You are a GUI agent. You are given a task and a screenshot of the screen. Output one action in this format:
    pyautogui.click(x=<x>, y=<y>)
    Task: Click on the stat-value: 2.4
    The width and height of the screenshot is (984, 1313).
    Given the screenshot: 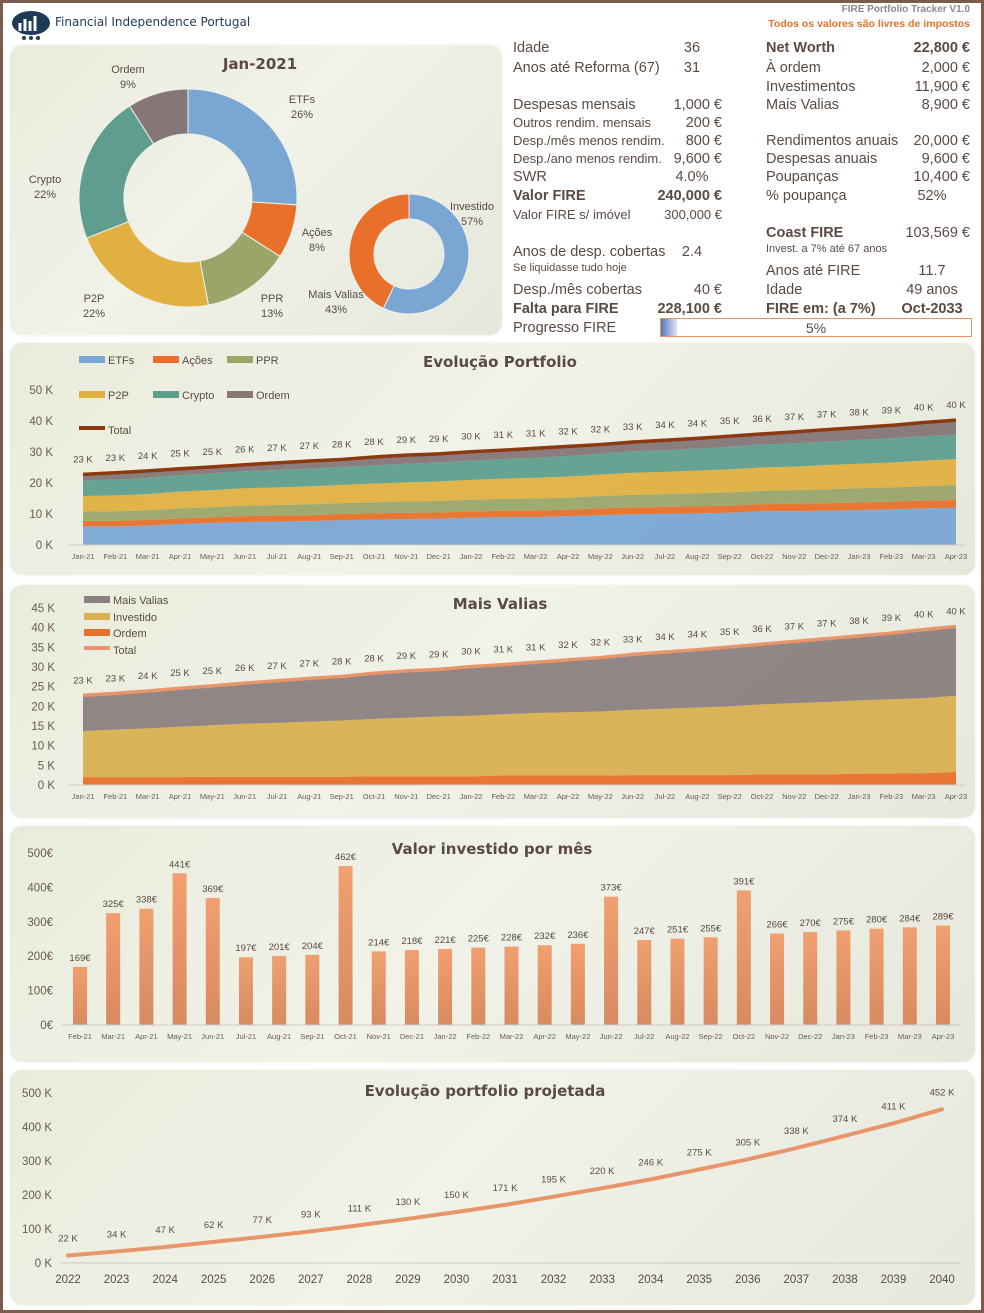 What is the action you would take?
    pyautogui.click(x=692, y=252)
    